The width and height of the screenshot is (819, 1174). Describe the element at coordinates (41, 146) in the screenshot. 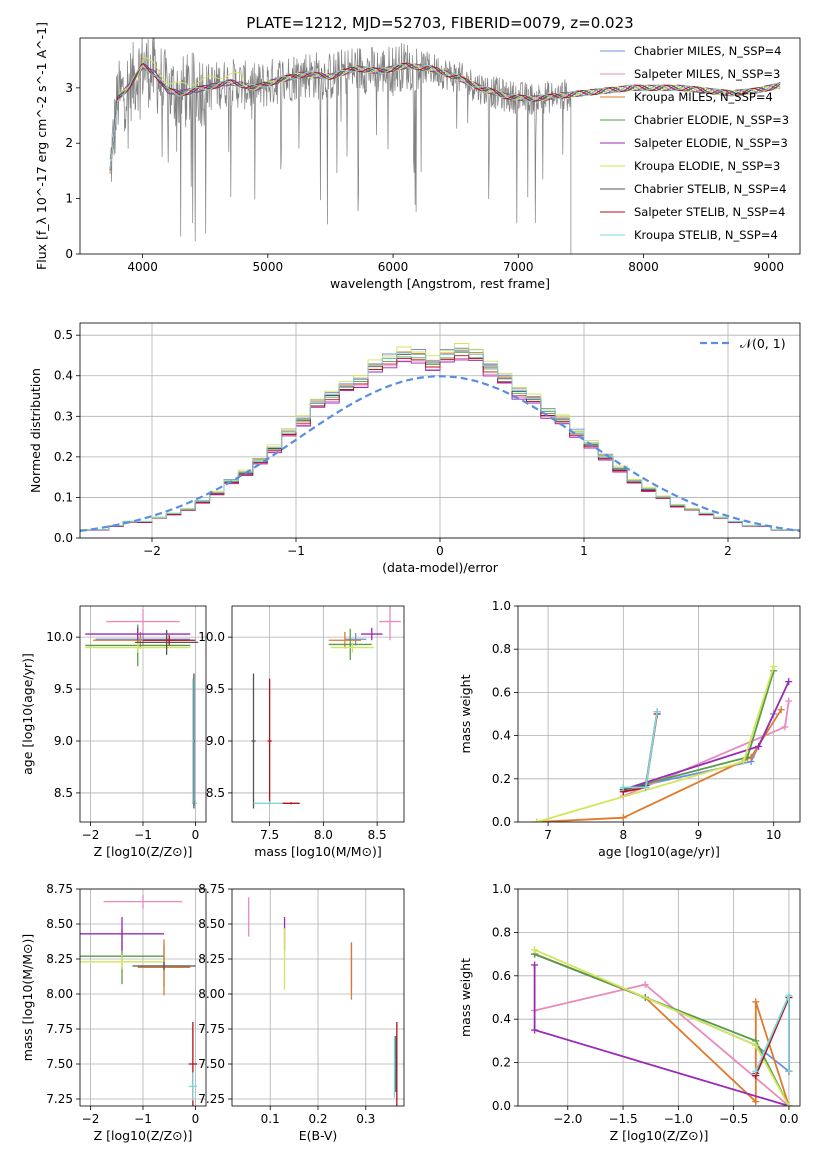

I see `y-axis-label: Flux [f_λ 10^-17 erg cm^-2 s^-1 A^-1]` at that location.